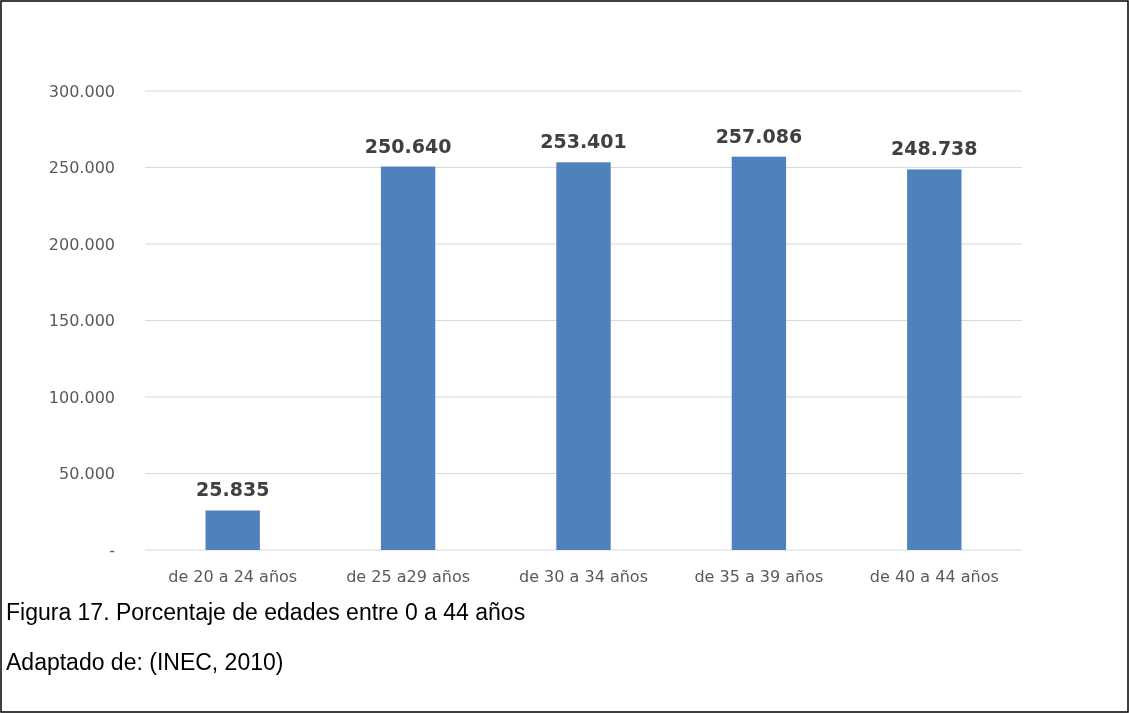  I want to click on y-tick-label: 300.000, so click(81, 91).